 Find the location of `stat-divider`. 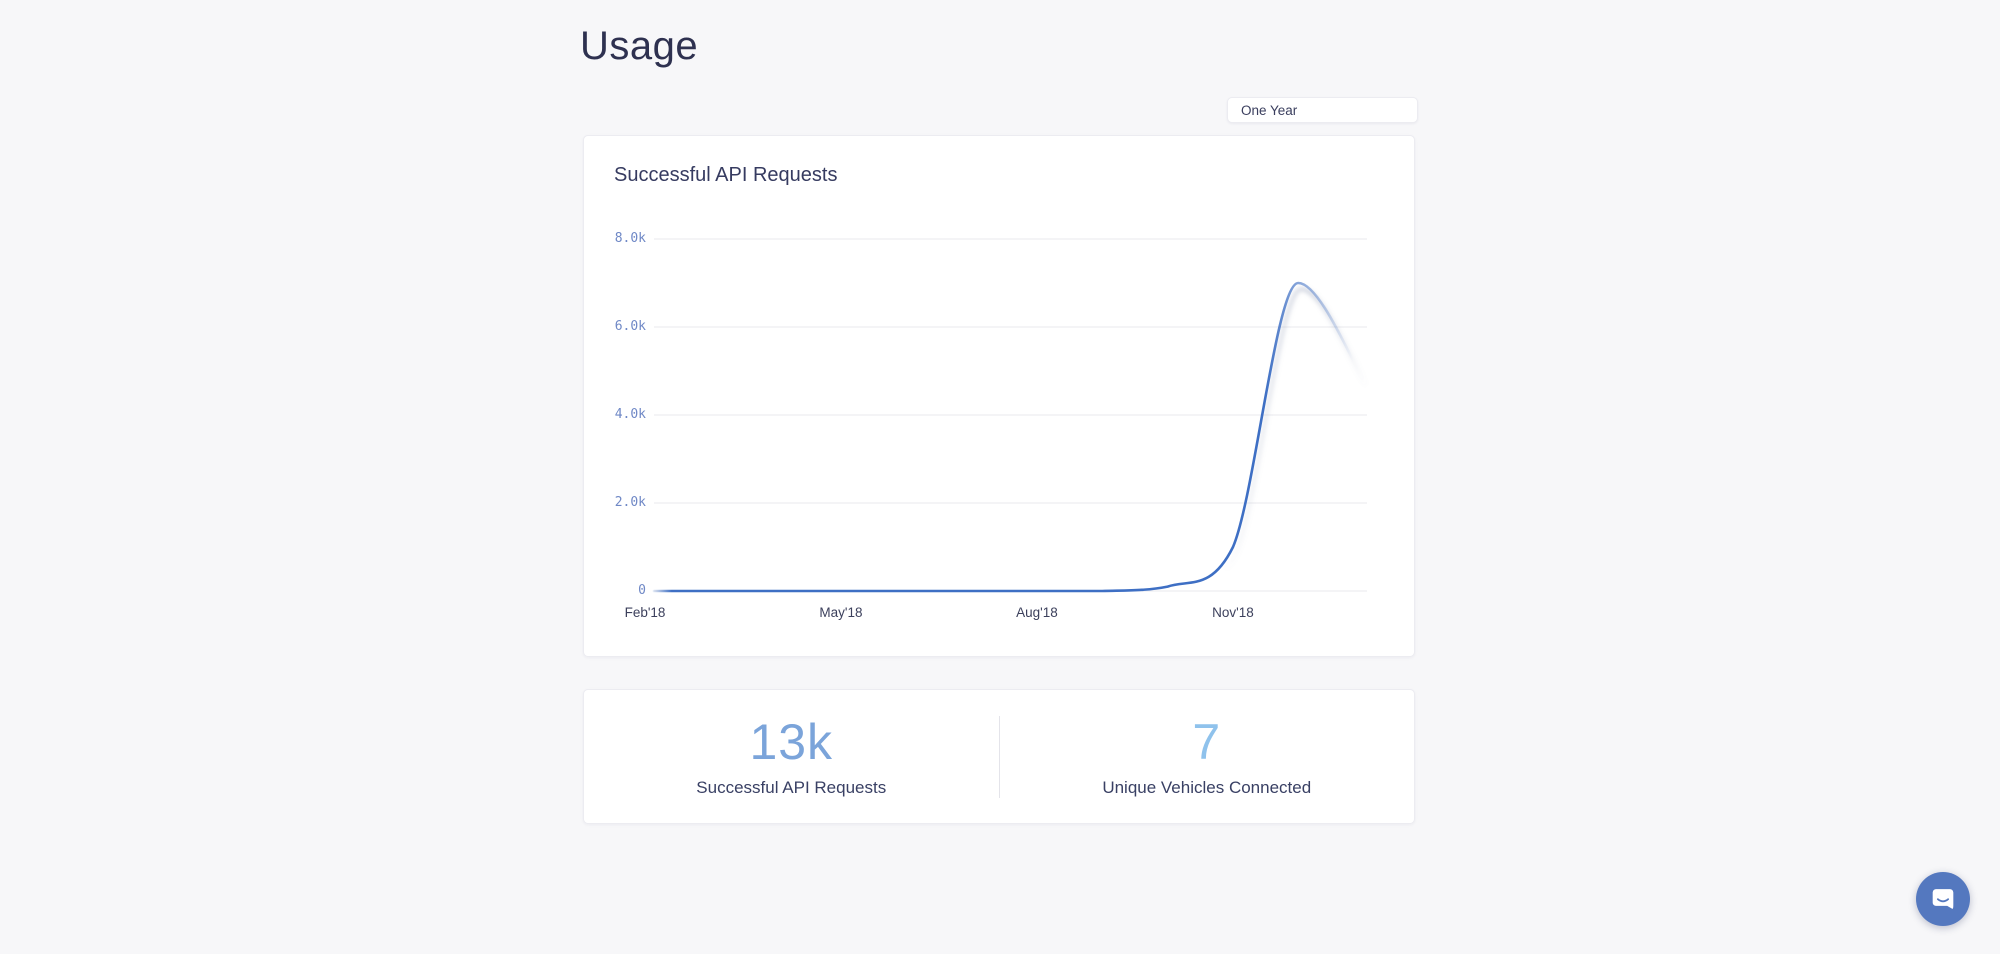

stat-divider is located at coordinates (999, 756).